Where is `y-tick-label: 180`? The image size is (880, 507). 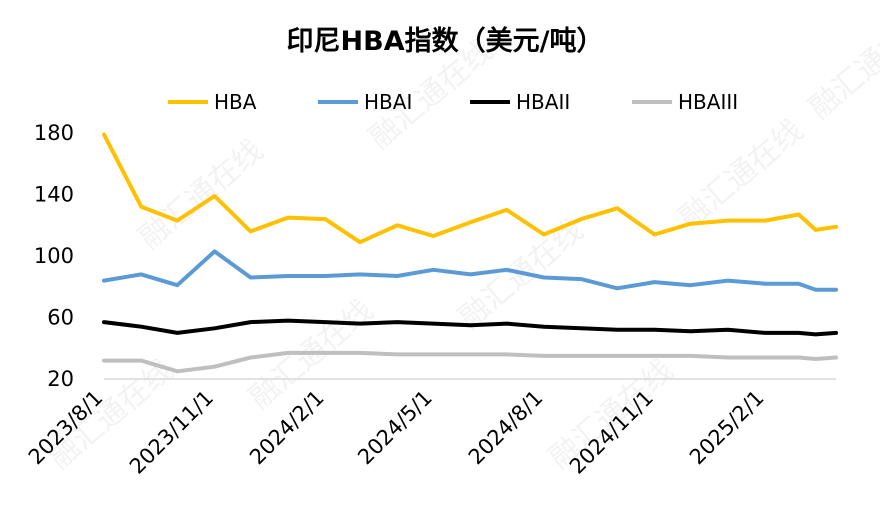
y-tick-label: 180 is located at coordinates (54, 133).